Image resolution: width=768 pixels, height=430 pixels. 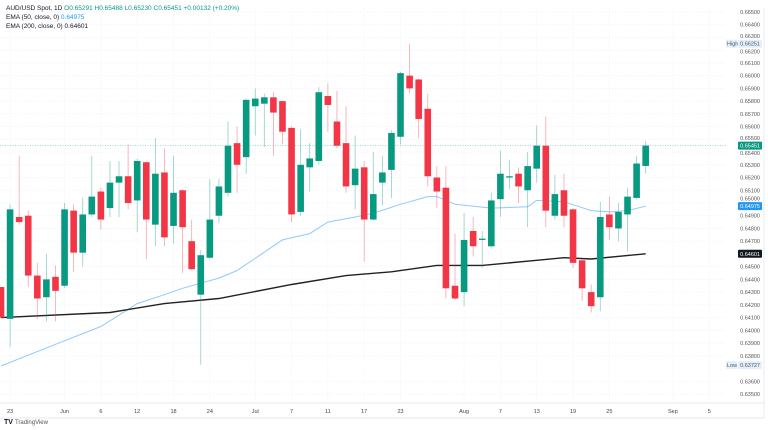 I want to click on badge-value: 0.64975, so click(x=750, y=207).